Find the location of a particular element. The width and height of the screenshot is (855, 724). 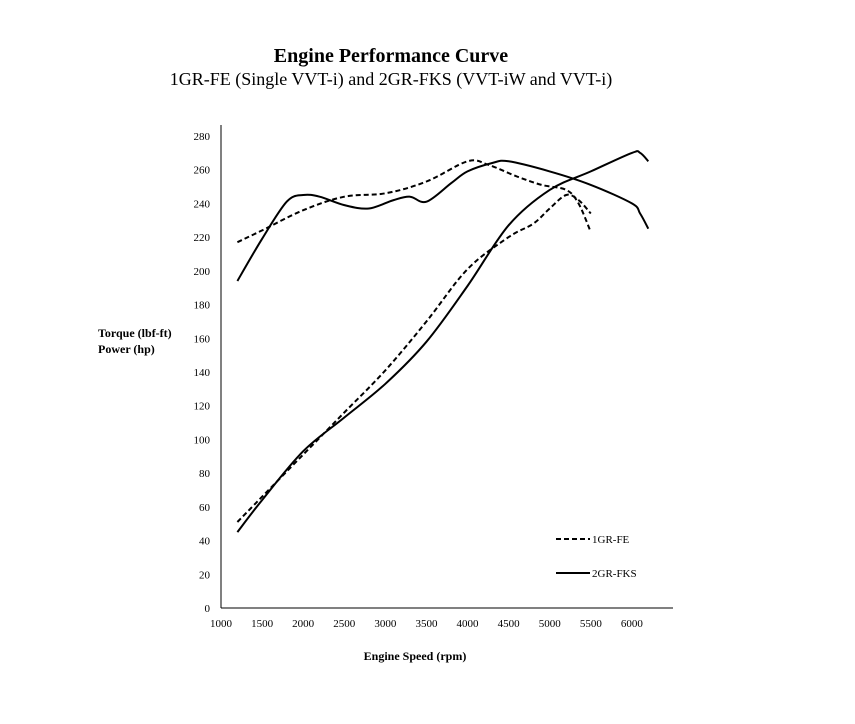

legend-label-2gr-fks: 2GR-FKS is located at coordinates (614, 574).